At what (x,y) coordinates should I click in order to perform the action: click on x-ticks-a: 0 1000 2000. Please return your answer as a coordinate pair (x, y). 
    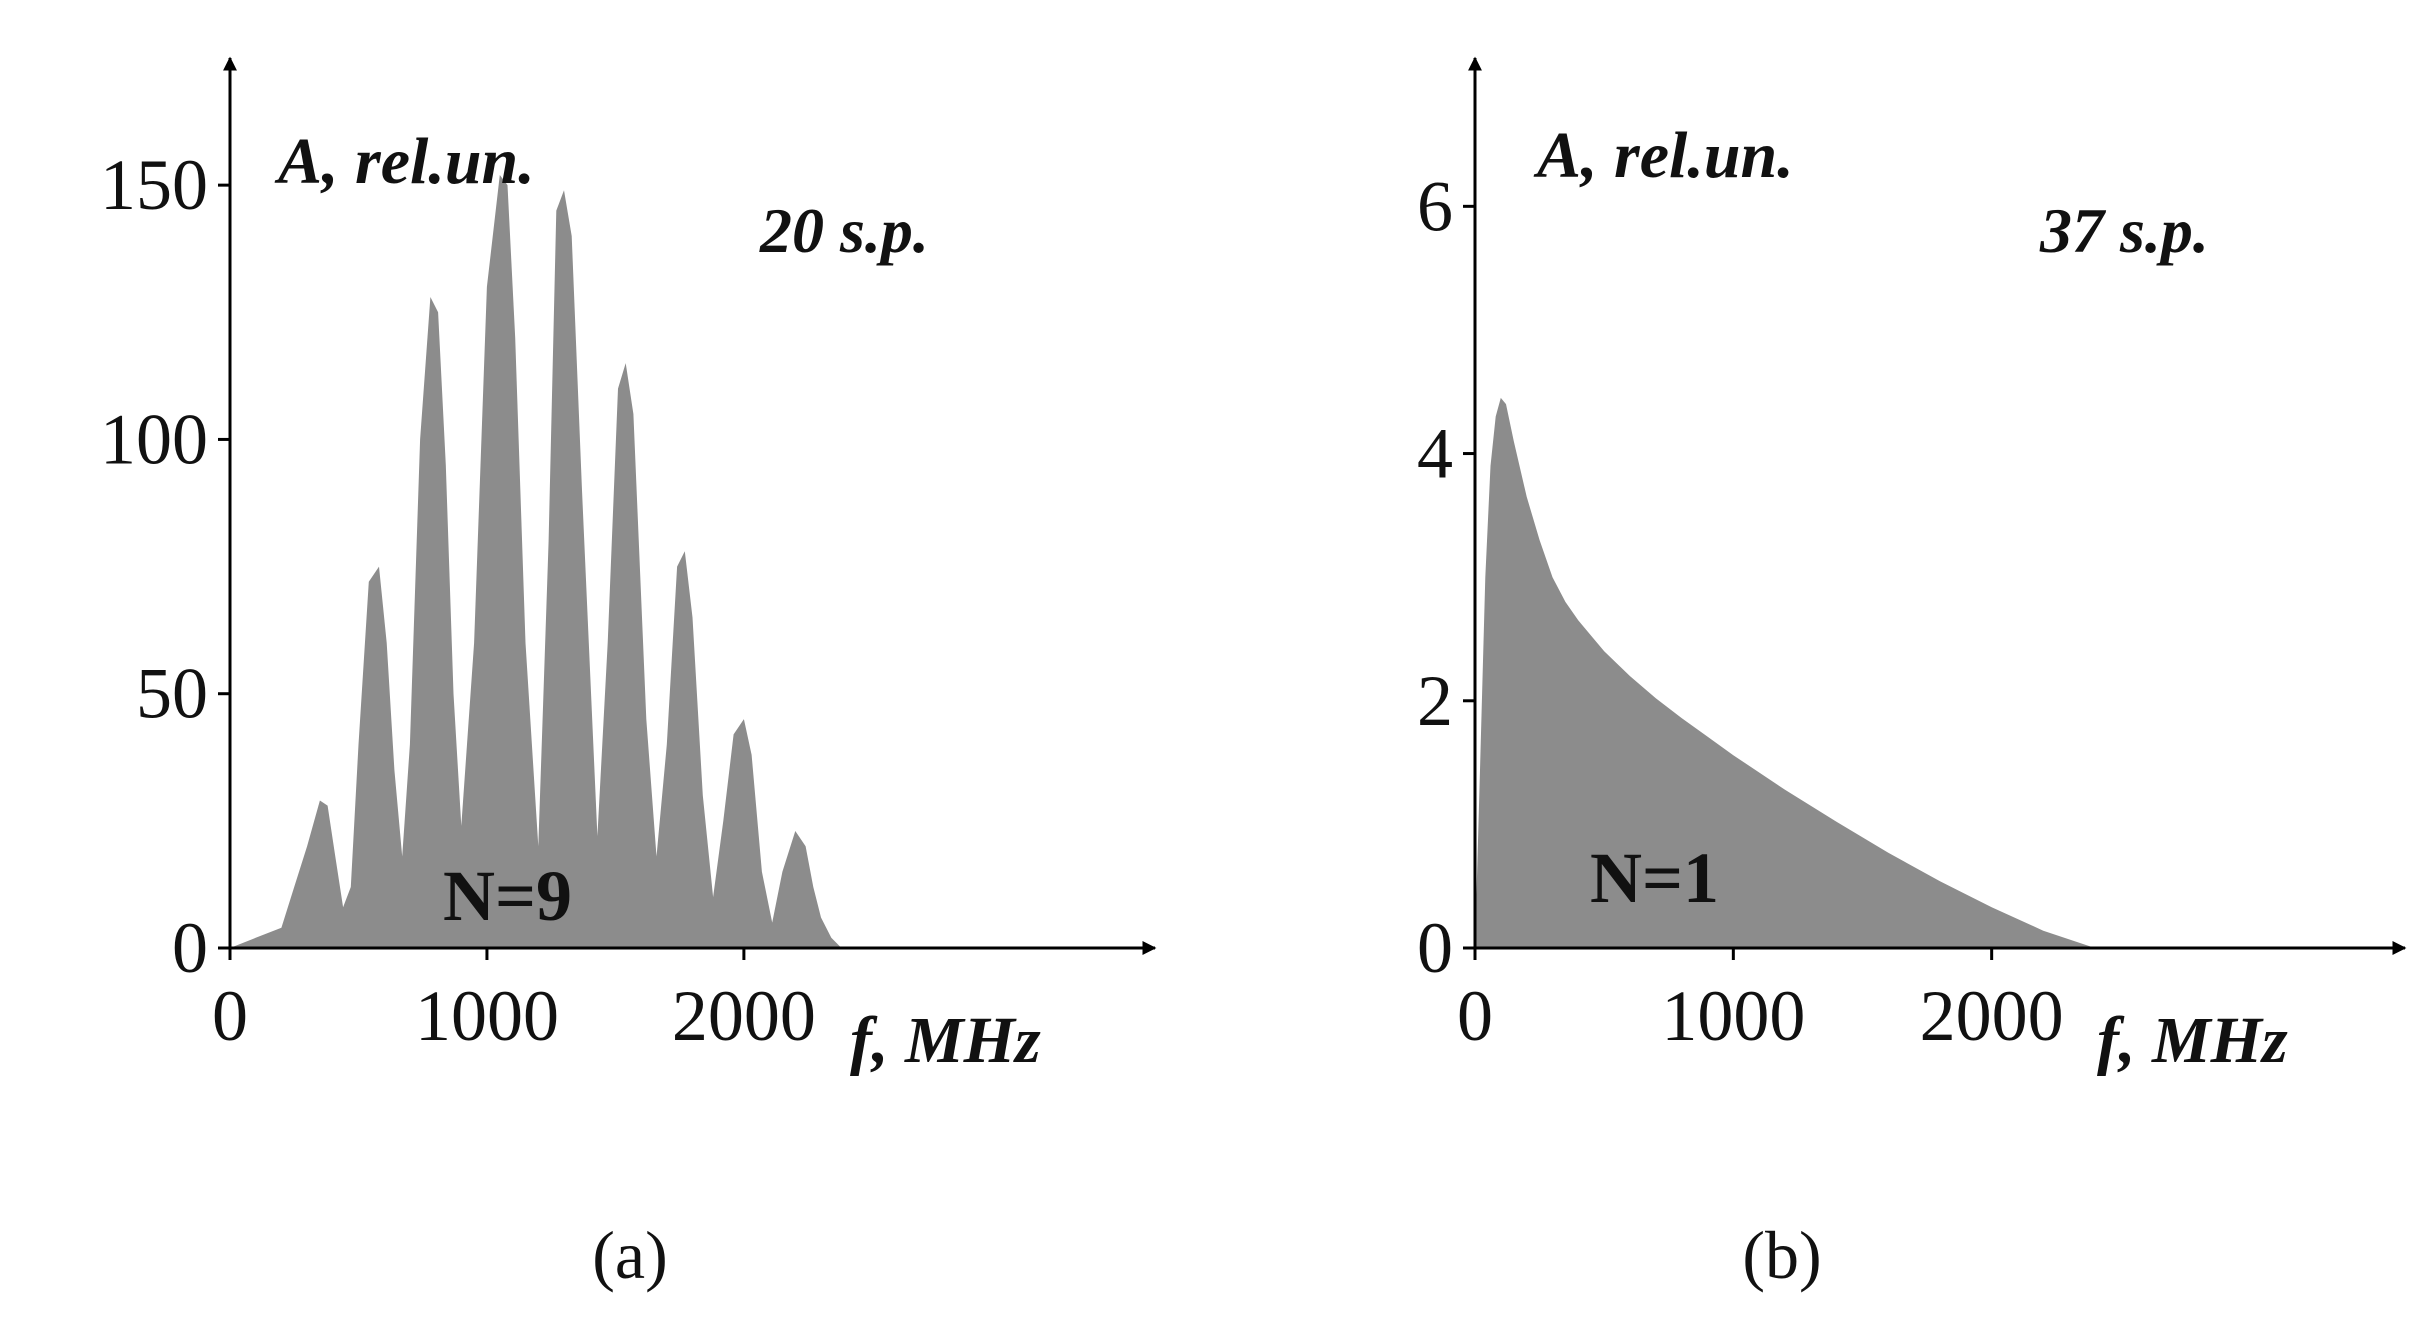
    Looking at the image, I should click on (514, 1002).